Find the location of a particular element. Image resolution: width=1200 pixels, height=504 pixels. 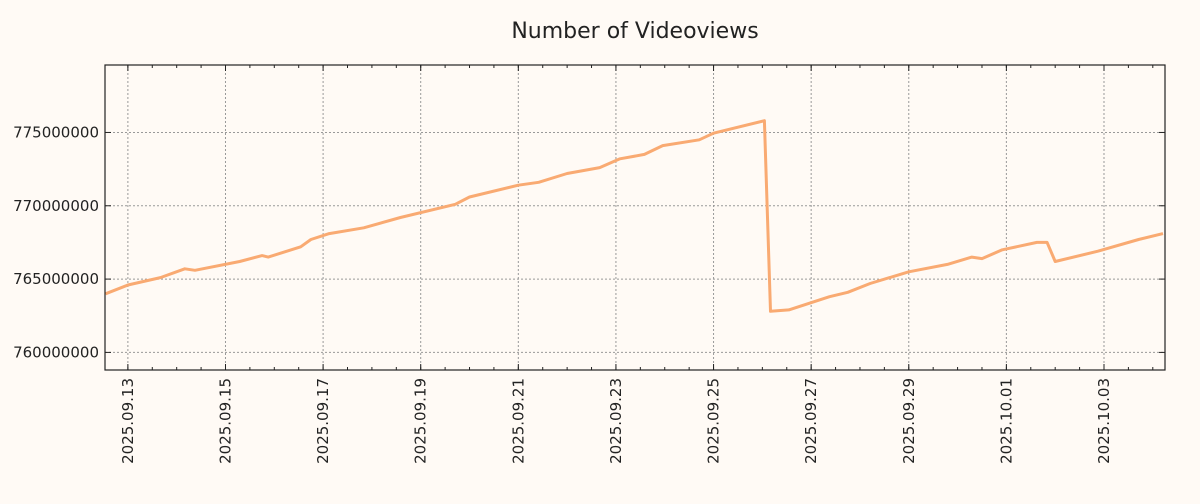

x-tick-label: 2025.09.17 is located at coordinates (323, 421).